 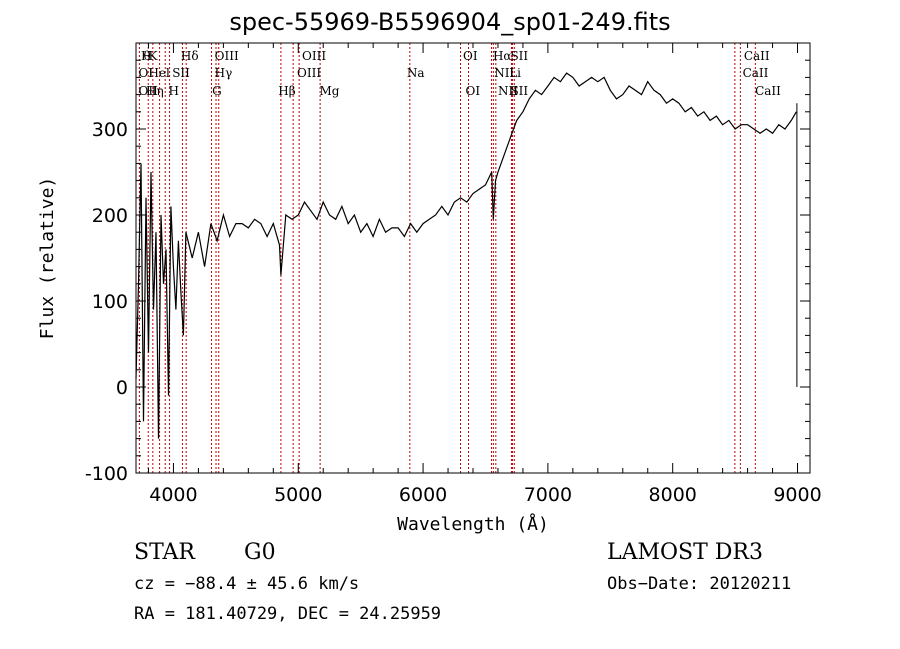 I want to click on spectral-line-label: Na, so click(x=416, y=73).